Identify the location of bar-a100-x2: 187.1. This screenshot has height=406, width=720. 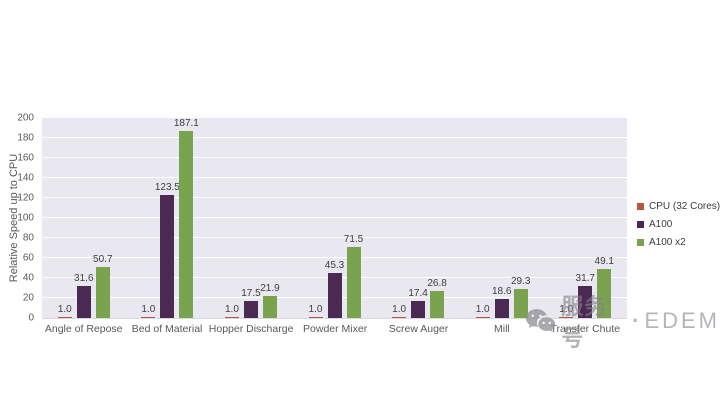
(186, 218).